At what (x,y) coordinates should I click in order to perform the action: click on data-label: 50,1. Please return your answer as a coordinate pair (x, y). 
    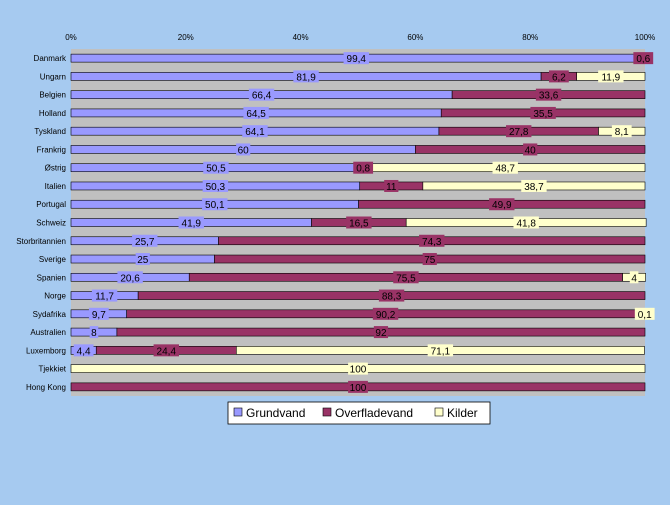
    Looking at the image, I should click on (215, 205).